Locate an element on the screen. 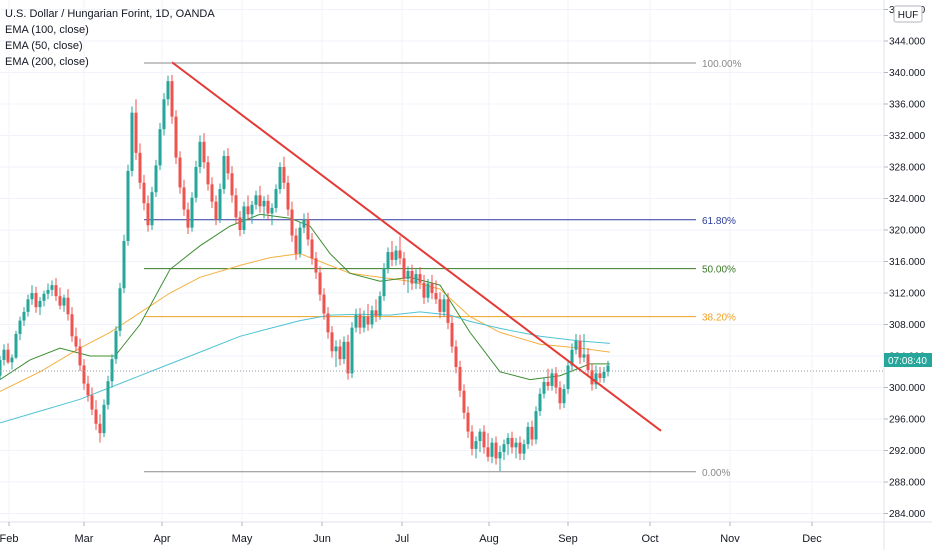 The height and width of the screenshot is (550, 932). time-tick-label: Aug is located at coordinates (489, 539).